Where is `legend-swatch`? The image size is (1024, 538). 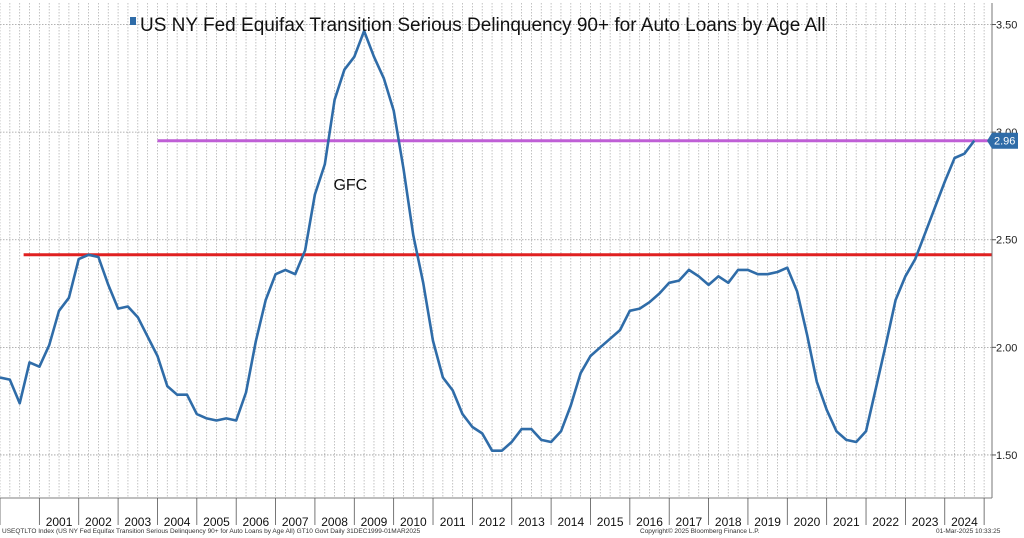
legend-swatch is located at coordinates (133, 21).